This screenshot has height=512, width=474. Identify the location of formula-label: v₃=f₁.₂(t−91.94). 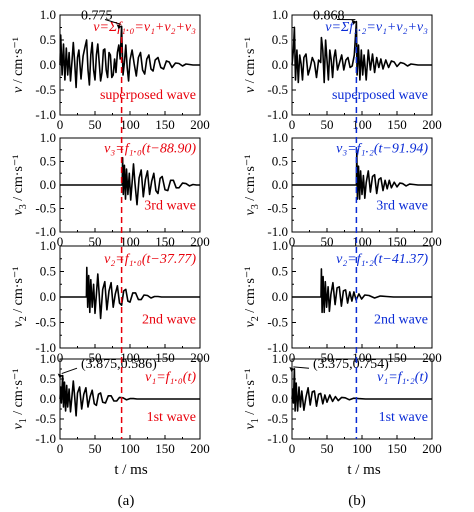
(382, 148).